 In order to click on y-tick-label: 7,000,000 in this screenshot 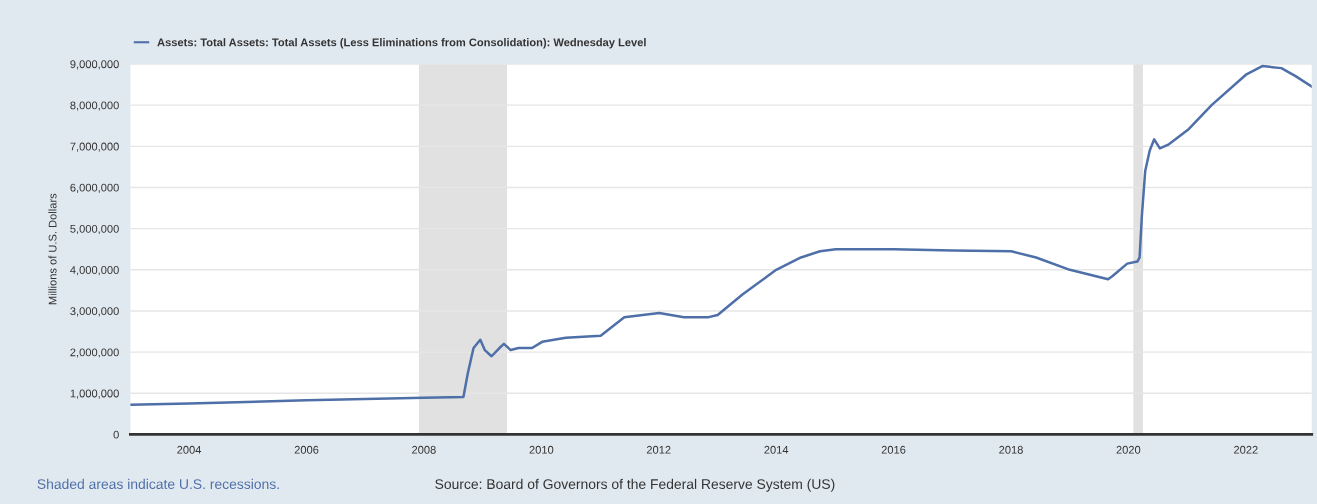, I will do `click(94, 147)`.